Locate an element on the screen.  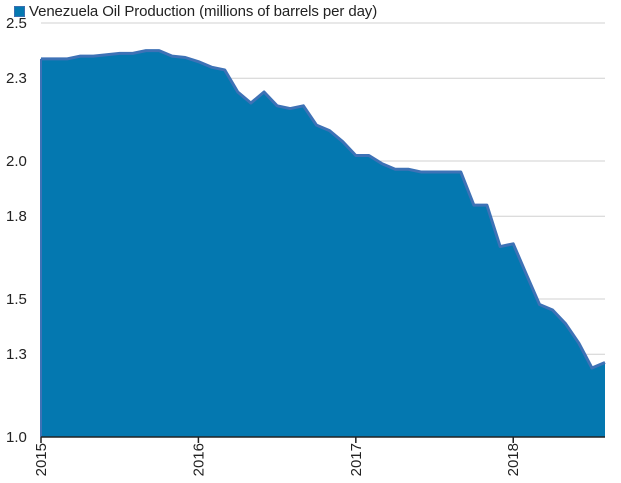
y-tick-label: 2.3 is located at coordinates (16, 78).